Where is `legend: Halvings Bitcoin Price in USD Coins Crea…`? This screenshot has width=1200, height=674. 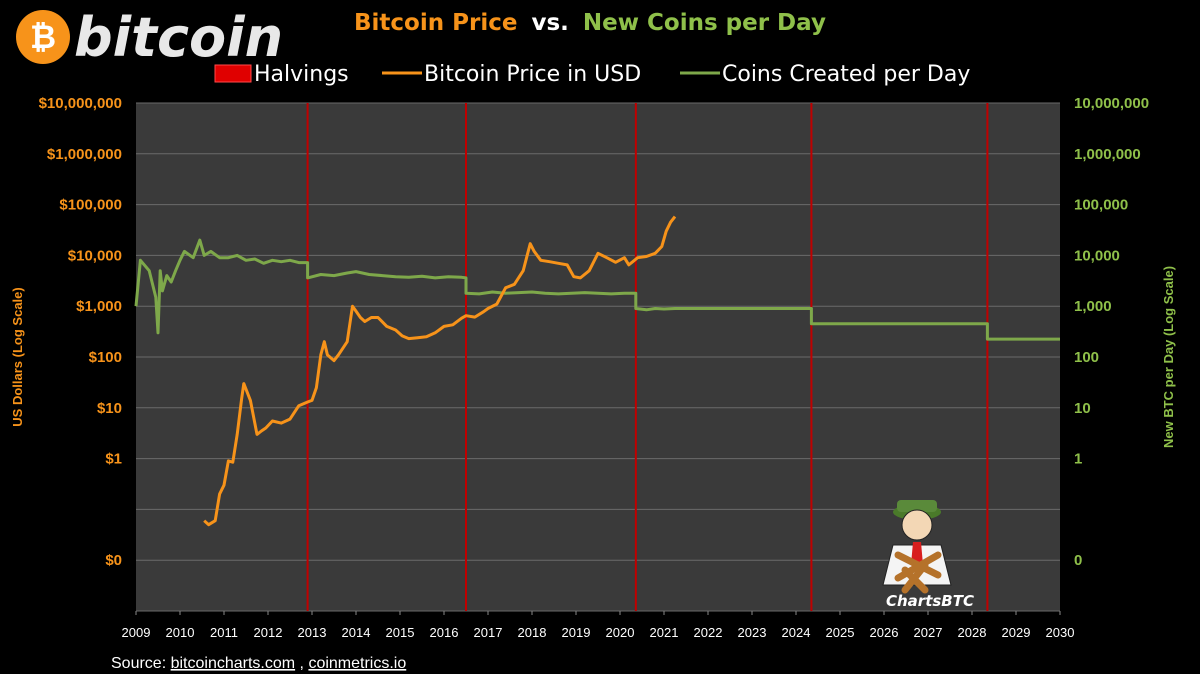
legend: Halvings Bitcoin Price in USD Coins Crea… is located at coordinates (592, 74).